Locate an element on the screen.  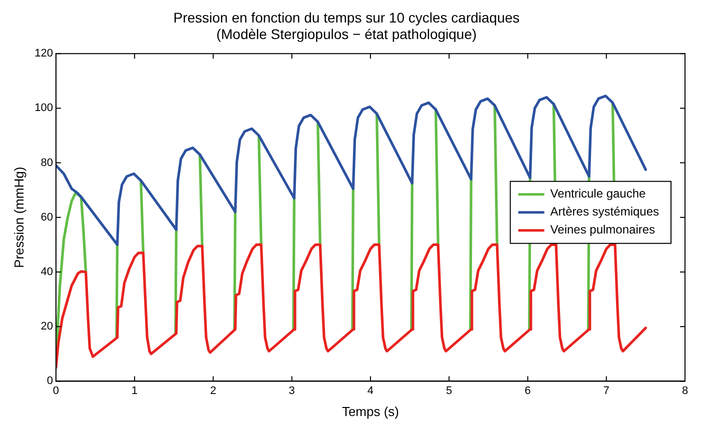
y-tick-label: 100 is located at coordinates (43, 108).